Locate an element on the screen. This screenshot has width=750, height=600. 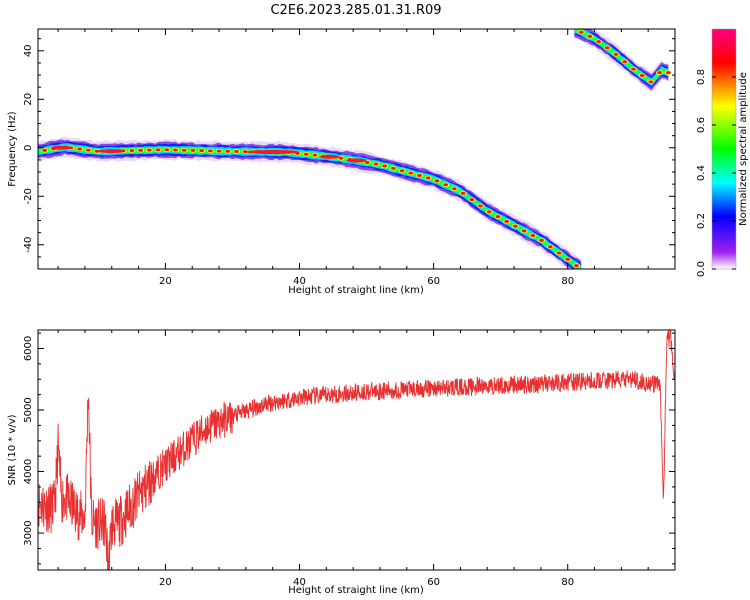
spectrogram-x-tick-label: 20 is located at coordinates (165, 281).